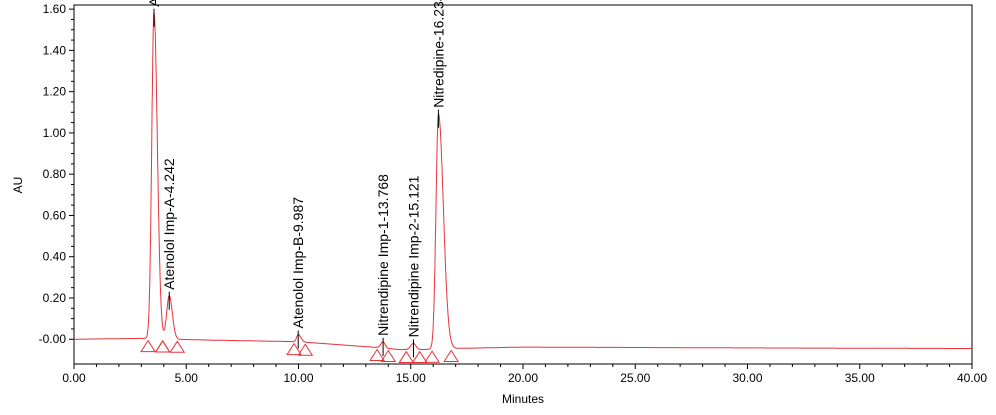 This screenshot has width=996, height=415. Describe the element at coordinates (298, 378) in the screenshot. I see `x-tick-label: 10.00` at that location.